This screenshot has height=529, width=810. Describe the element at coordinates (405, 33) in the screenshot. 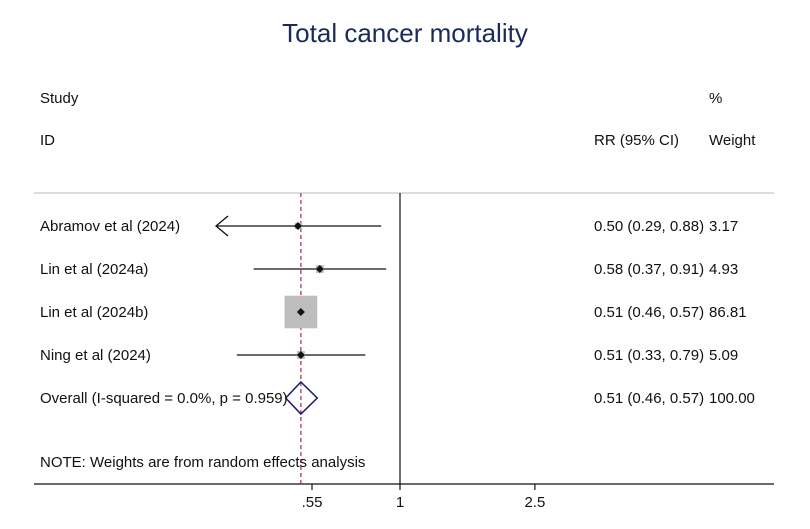

I see `chart-title: Total cancer mortality` at that location.